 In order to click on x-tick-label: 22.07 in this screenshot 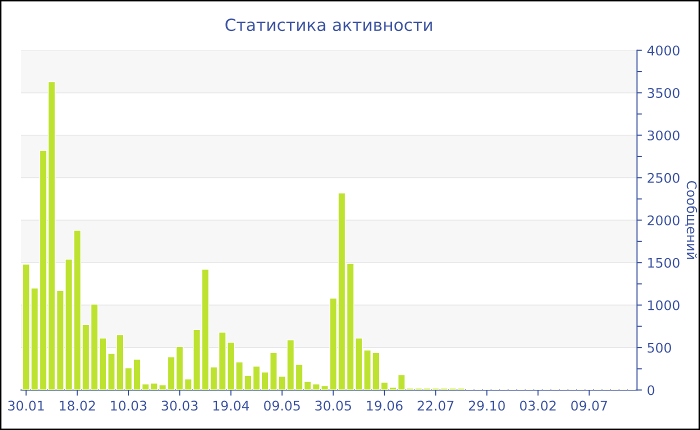, I will do `click(436, 405)`.